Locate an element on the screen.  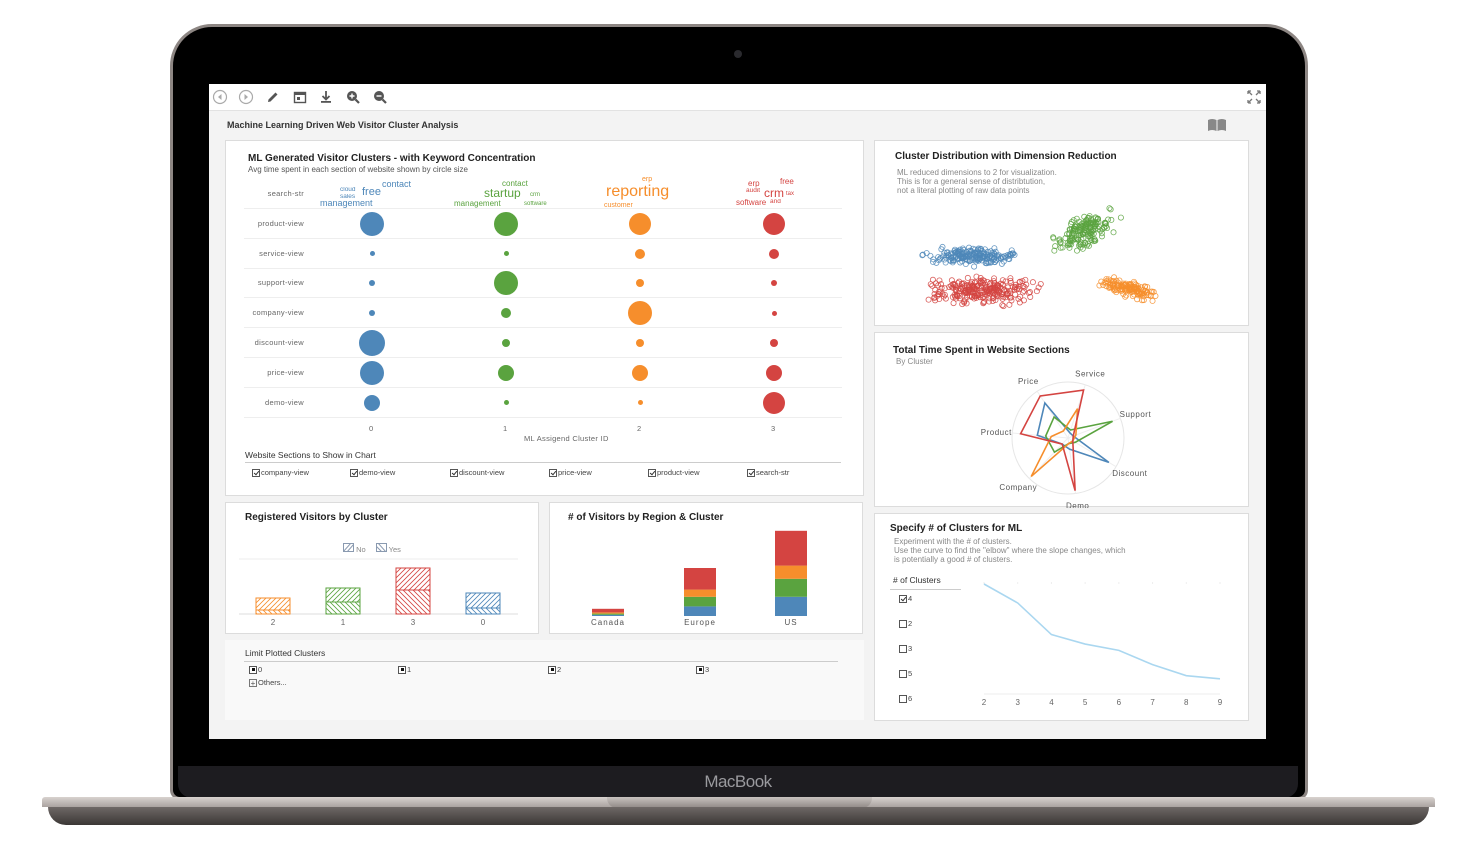
bubble-x-label: ML Assigend Cluster ID is located at coordinates (566, 438).